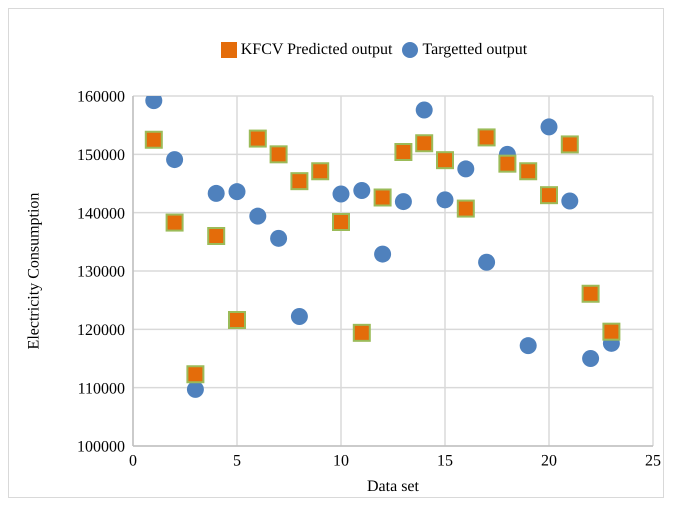 The height and width of the screenshot is (508, 674). Describe the element at coordinates (393, 486) in the screenshot. I see `x-axis-title: Data set` at that location.